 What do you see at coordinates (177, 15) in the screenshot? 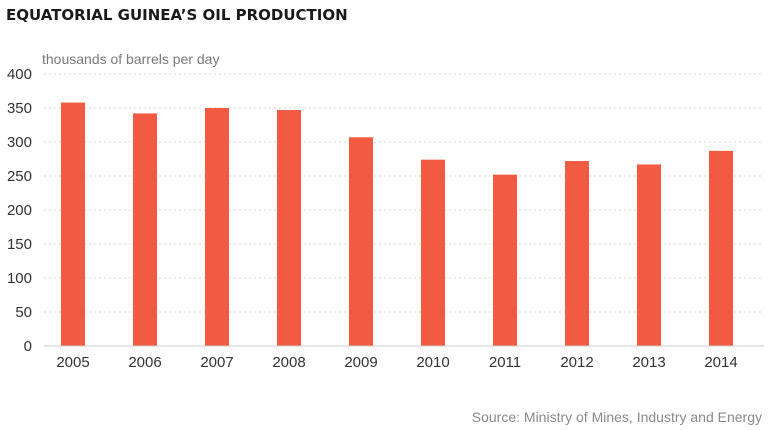
I see `chart-title: EQUATORIAL GUINEA’S OIL PRODUCTION` at bounding box center [177, 15].